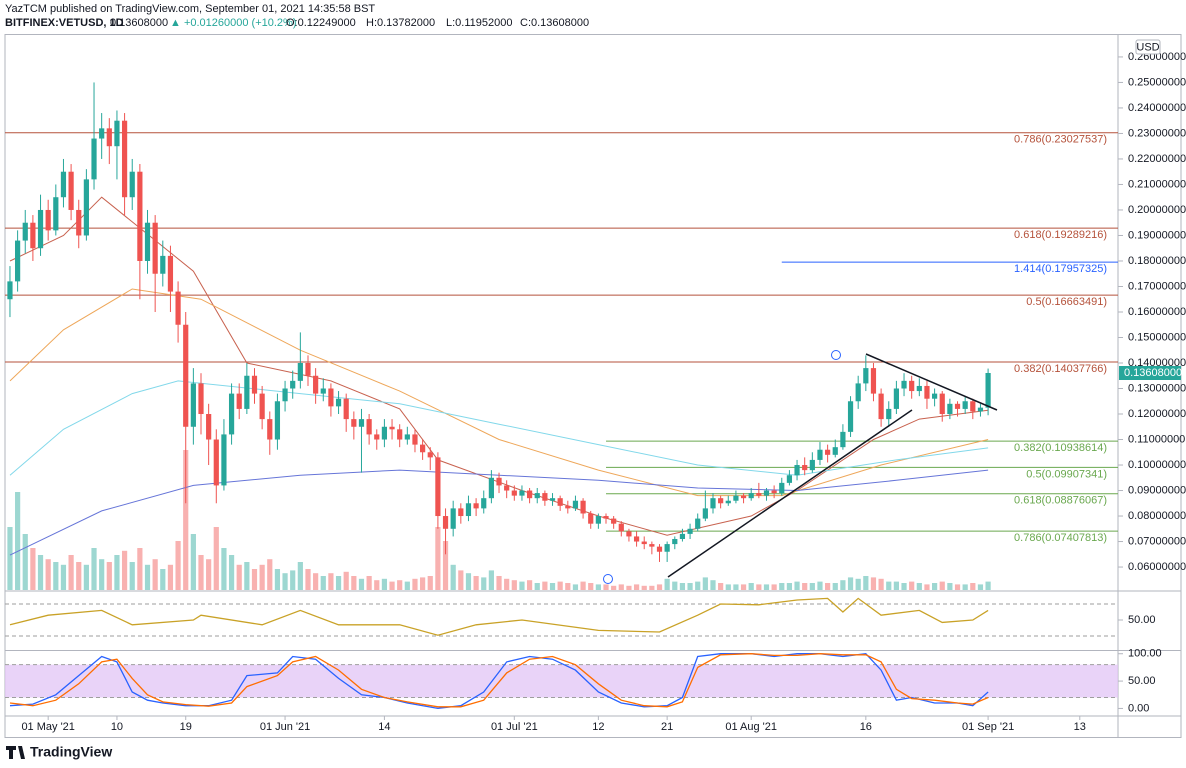 The width and height of the screenshot is (1186, 768). What do you see at coordinates (1148, 47) in the screenshot?
I see `currency-box` at bounding box center [1148, 47].